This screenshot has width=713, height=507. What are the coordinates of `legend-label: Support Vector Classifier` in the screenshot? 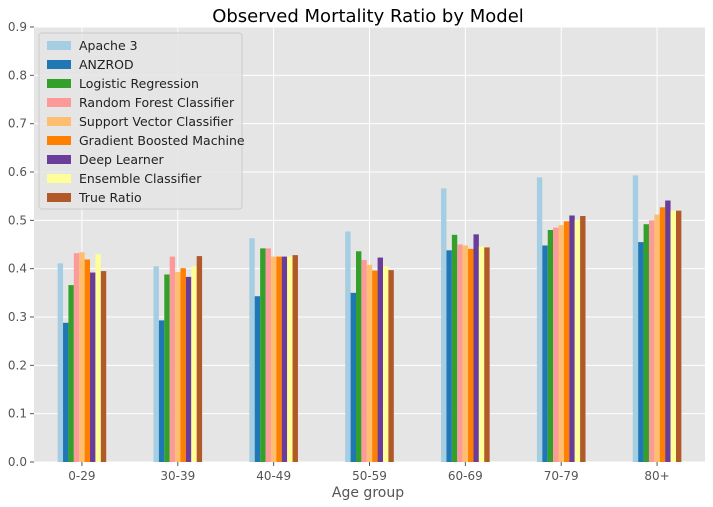 It's located at (156, 121).